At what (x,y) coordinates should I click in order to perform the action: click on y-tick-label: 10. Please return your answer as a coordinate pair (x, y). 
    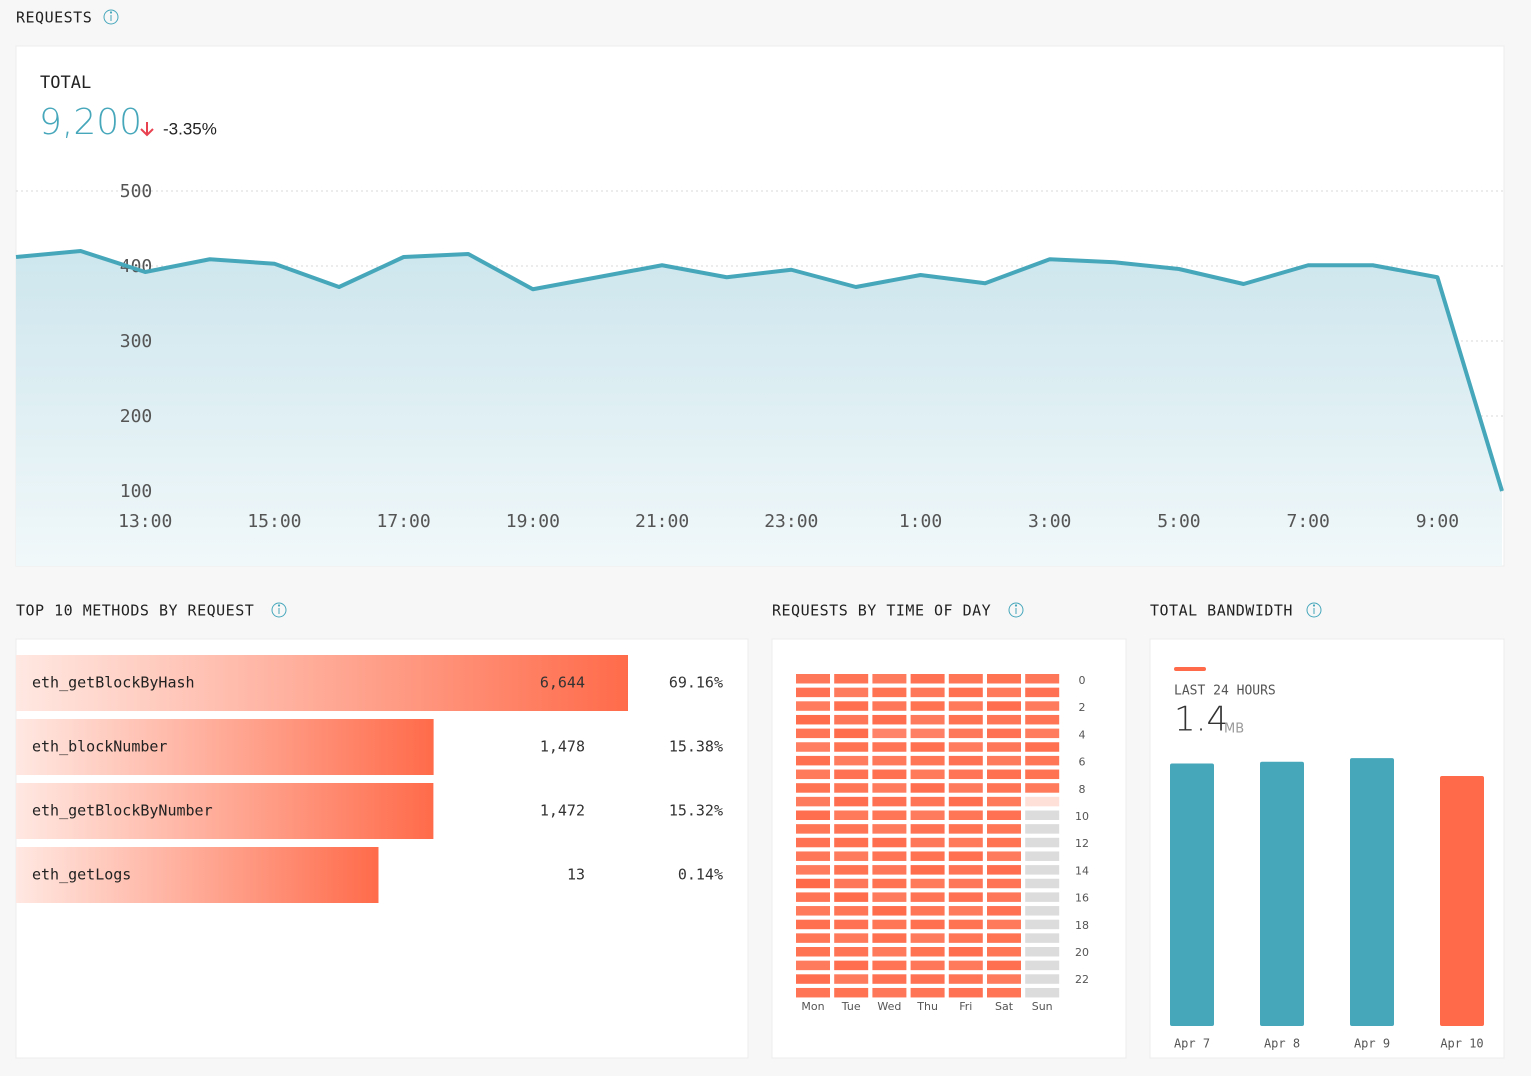
    Looking at the image, I should click on (1082, 816).